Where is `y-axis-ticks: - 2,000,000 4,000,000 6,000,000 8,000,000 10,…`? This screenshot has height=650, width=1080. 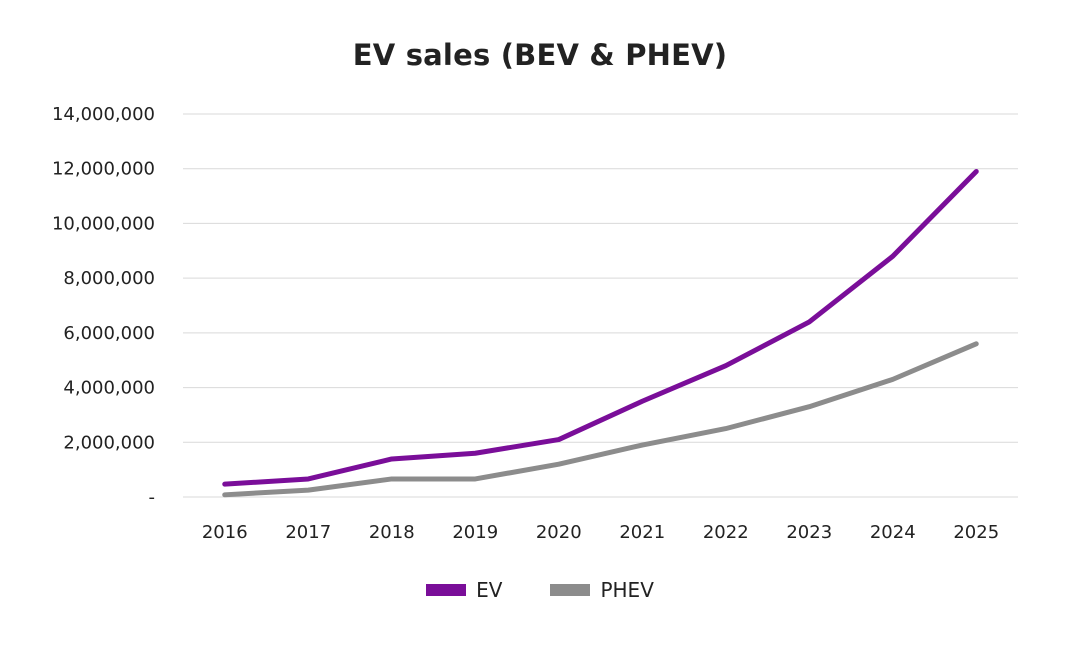 y-axis-ticks: - 2,000,000 4,000,000 6,000,000 8,000,000 10,… is located at coordinates (103, 306).